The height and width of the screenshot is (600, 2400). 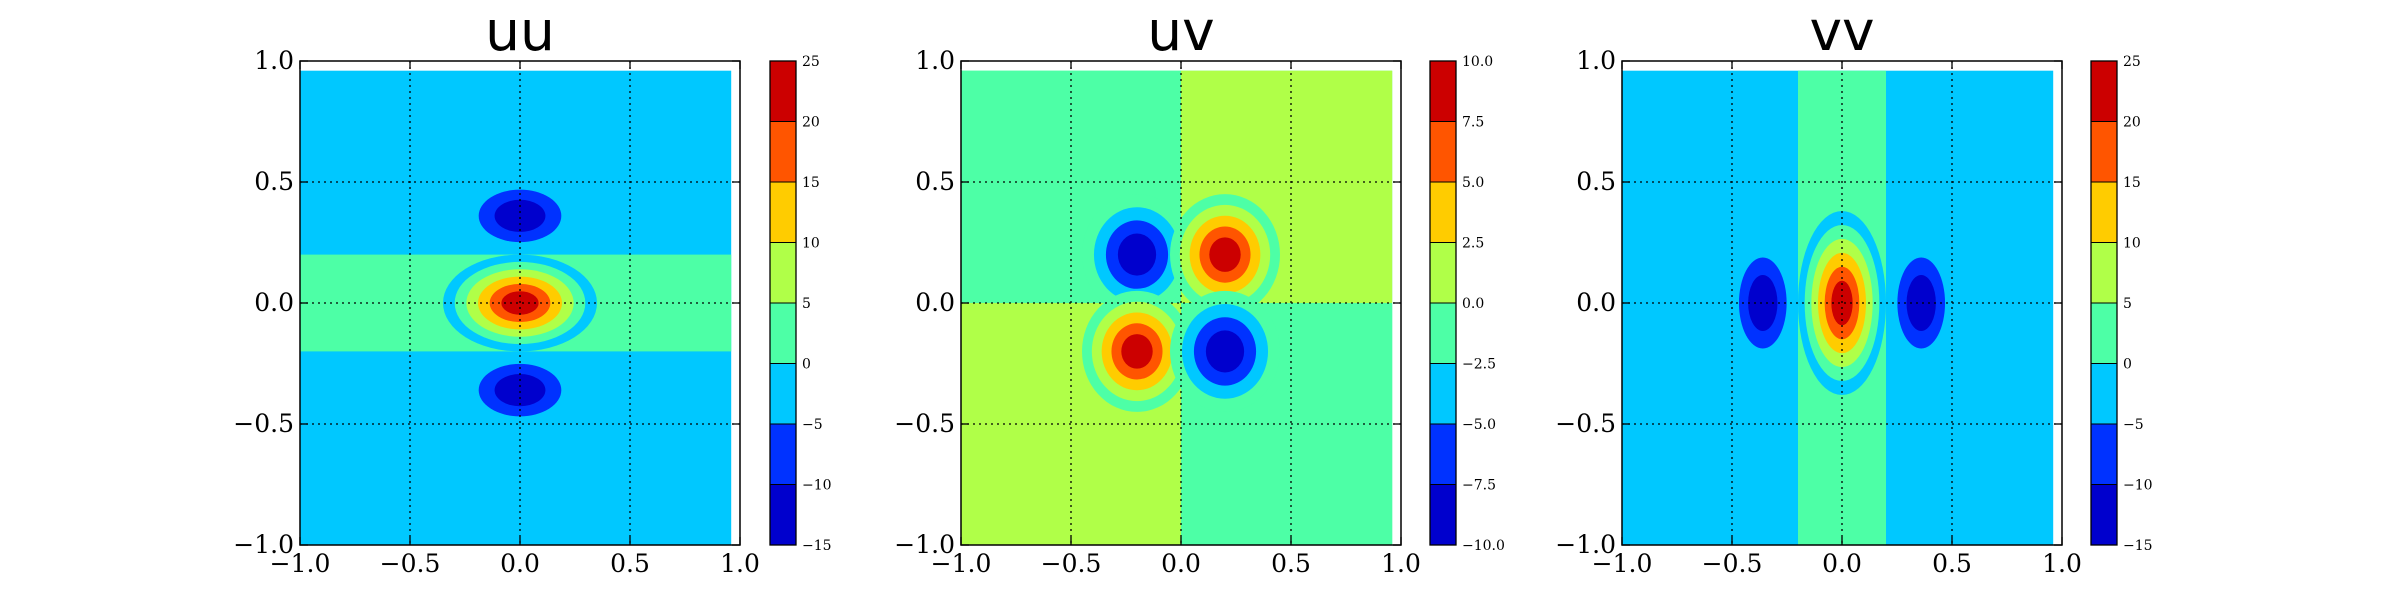 What do you see at coordinates (1473, 123) in the screenshot?
I see `colorbar-tick-label: 7.5` at bounding box center [1473, 123].